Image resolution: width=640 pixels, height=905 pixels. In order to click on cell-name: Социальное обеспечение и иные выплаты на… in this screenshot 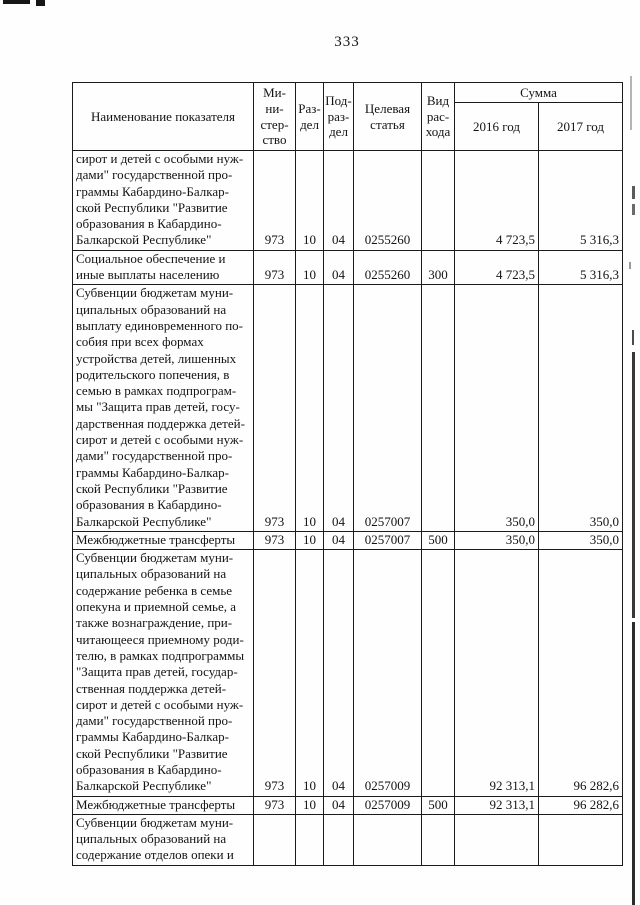, I will do `click(163, 267)`.